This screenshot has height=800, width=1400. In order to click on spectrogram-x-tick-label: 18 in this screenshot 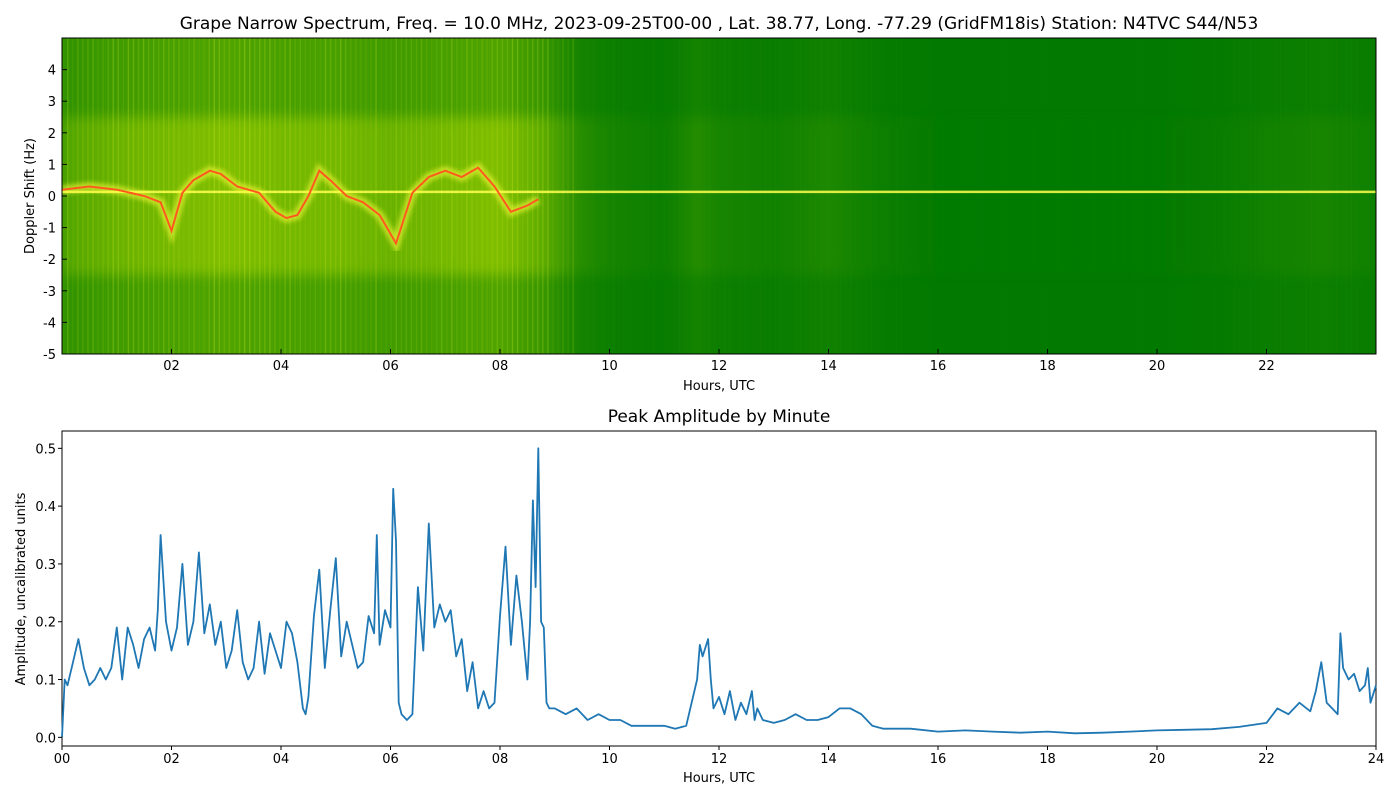, I will do `click(1047, 366)`.